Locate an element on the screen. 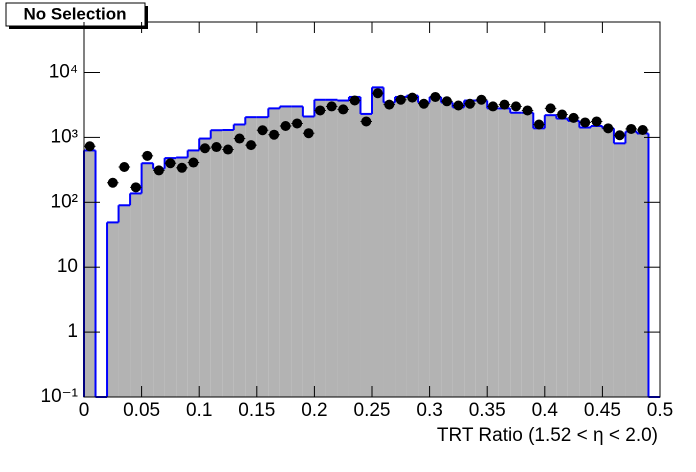  y-tick-label: 10⁴ is located at coordinates (63, 72).